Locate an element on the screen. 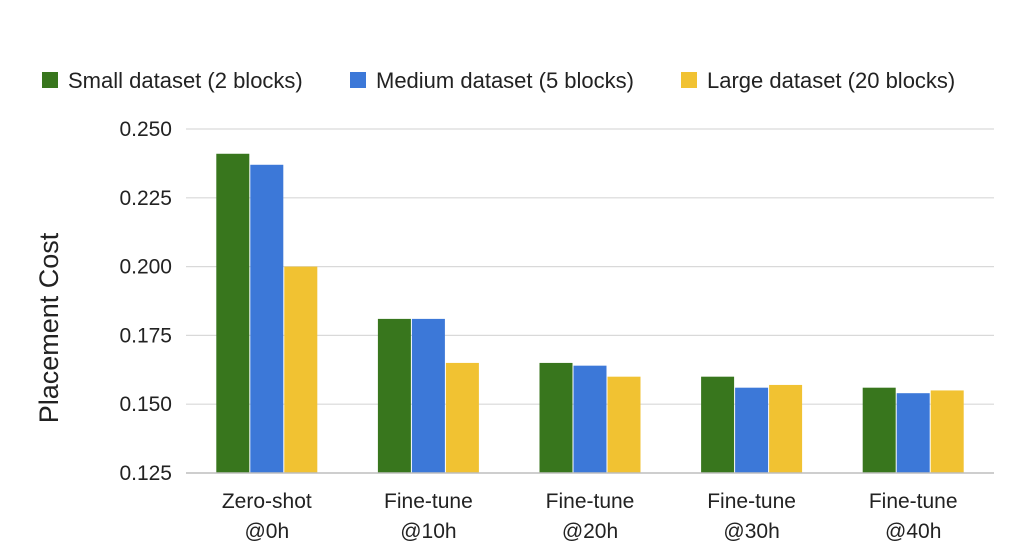 The image size is (1024, 558). x-tick-label: Zero-shot is located at coordinates (267, 501).